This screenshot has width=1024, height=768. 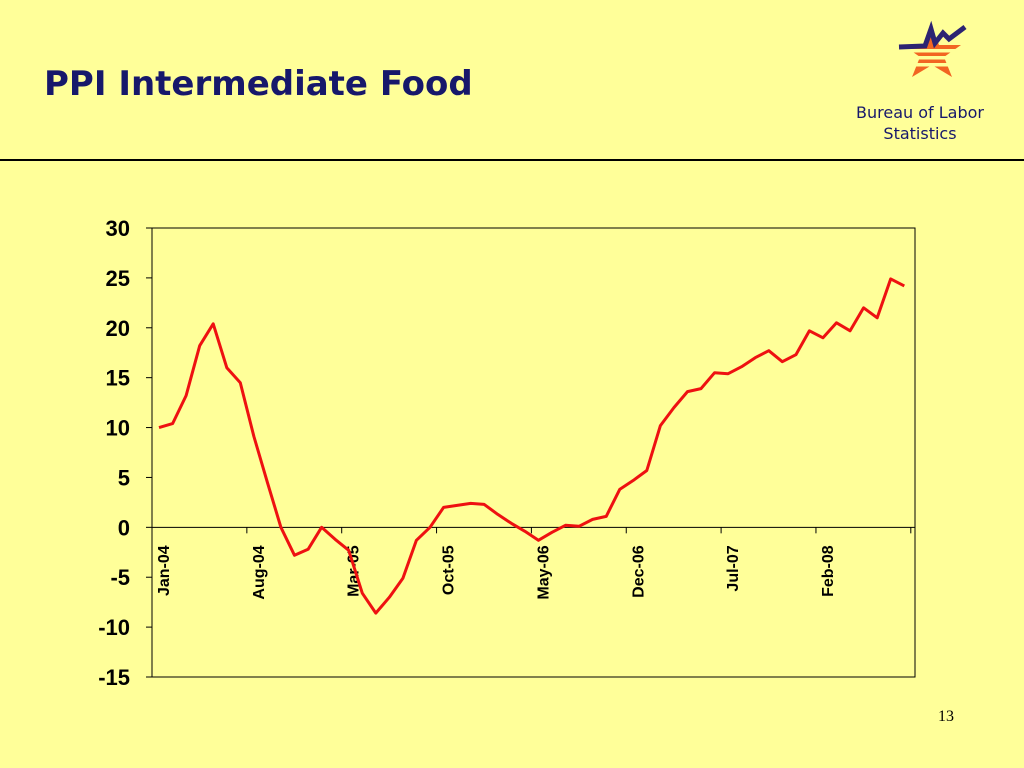 I want to click on organization-name-line2: Statistics, so click(x=920, y=133).